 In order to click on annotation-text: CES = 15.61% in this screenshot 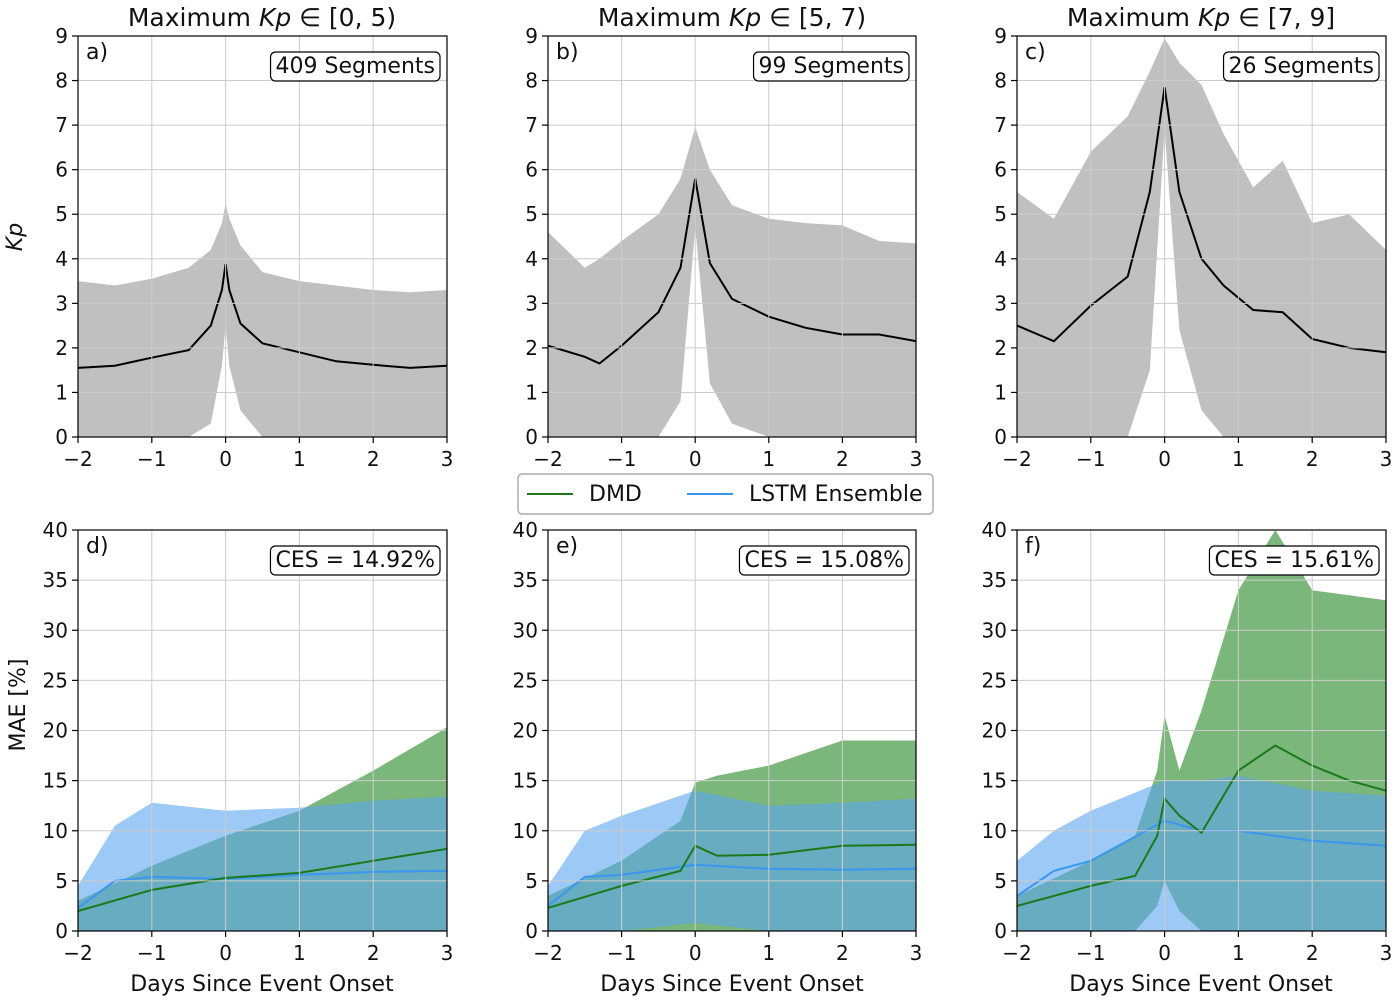, I will do `click(1294, 560)`.